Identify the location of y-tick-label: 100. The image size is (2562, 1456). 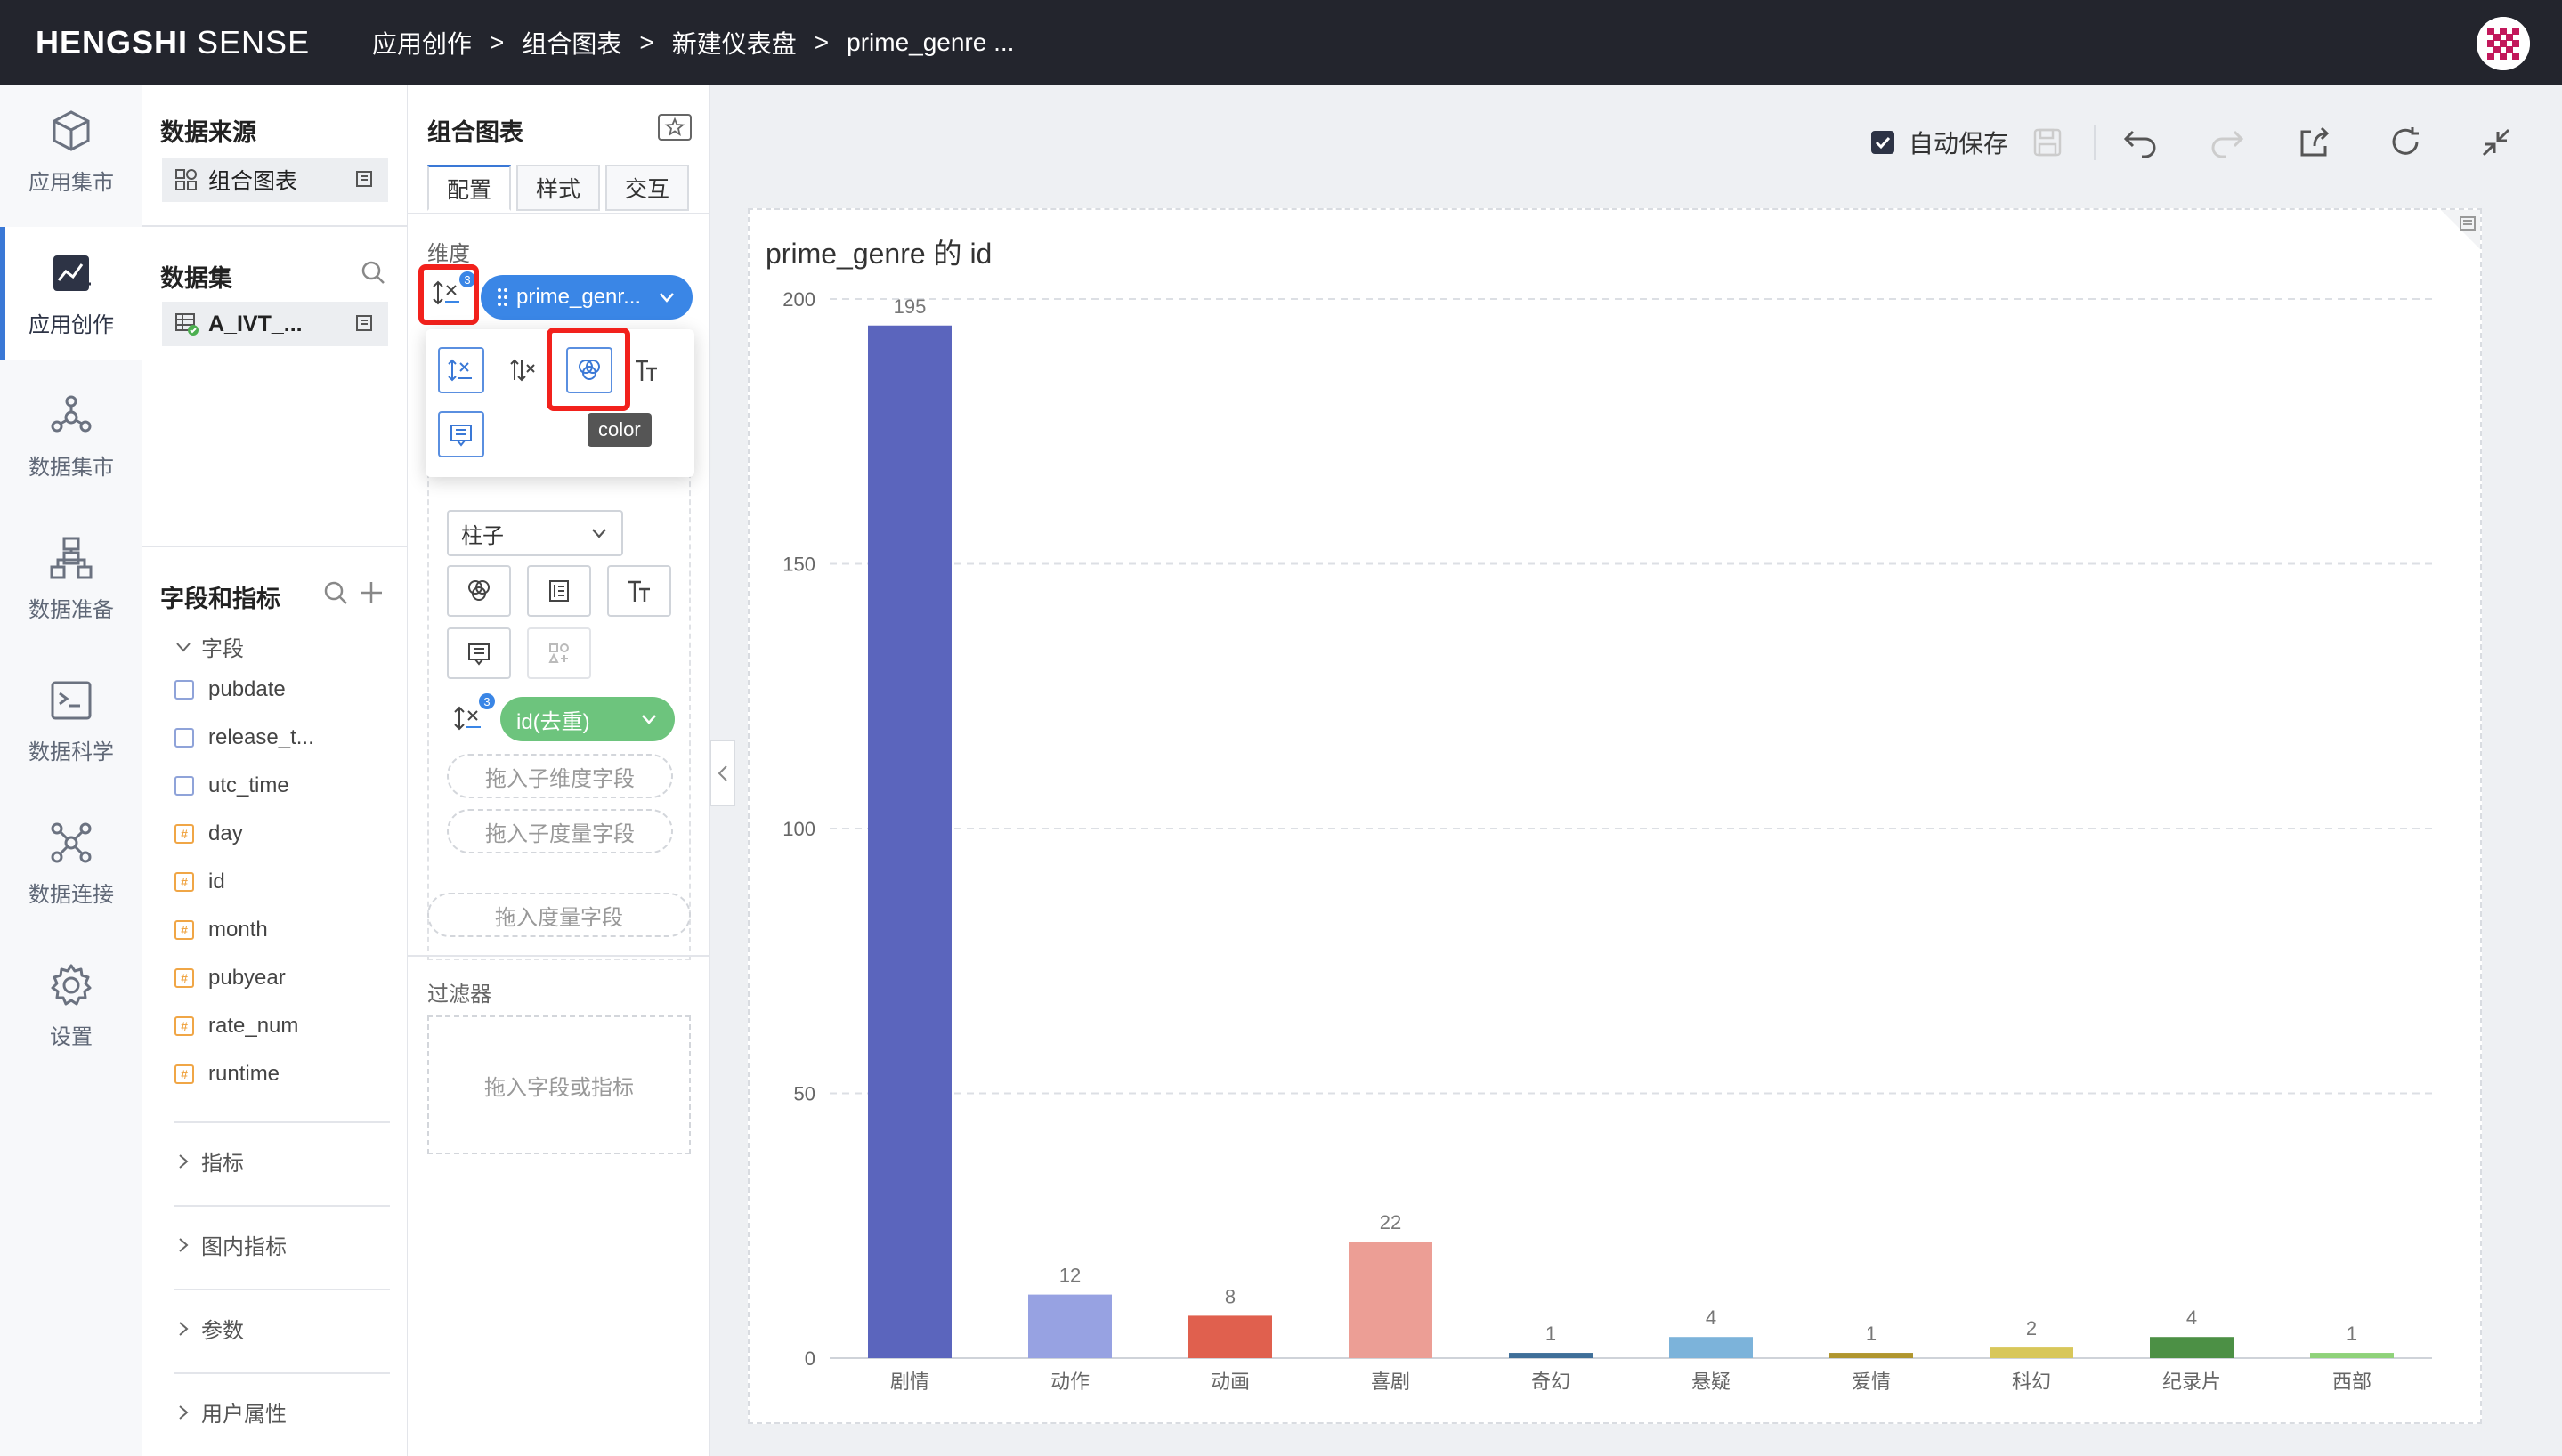
(798, 829).